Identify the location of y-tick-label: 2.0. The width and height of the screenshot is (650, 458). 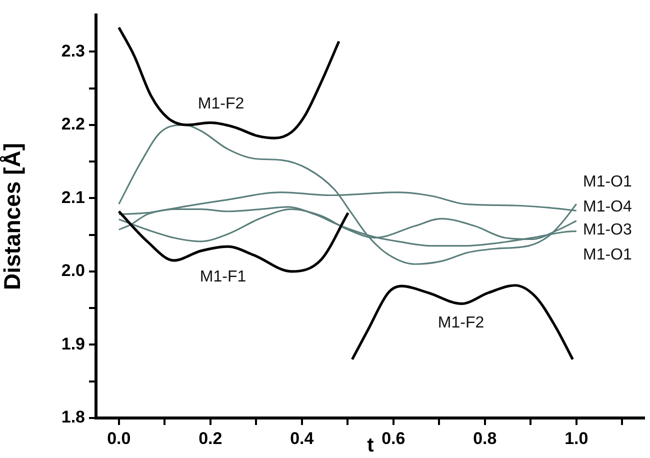
(73, 270).